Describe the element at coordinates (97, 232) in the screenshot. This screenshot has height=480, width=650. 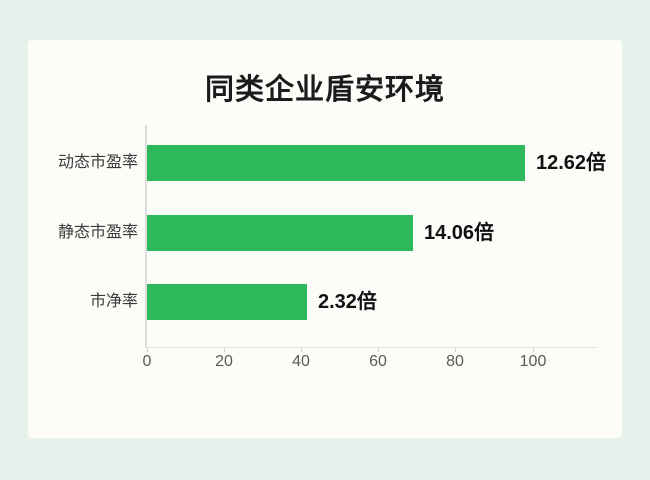
I see `category-label: 静态市盈率` at that location.